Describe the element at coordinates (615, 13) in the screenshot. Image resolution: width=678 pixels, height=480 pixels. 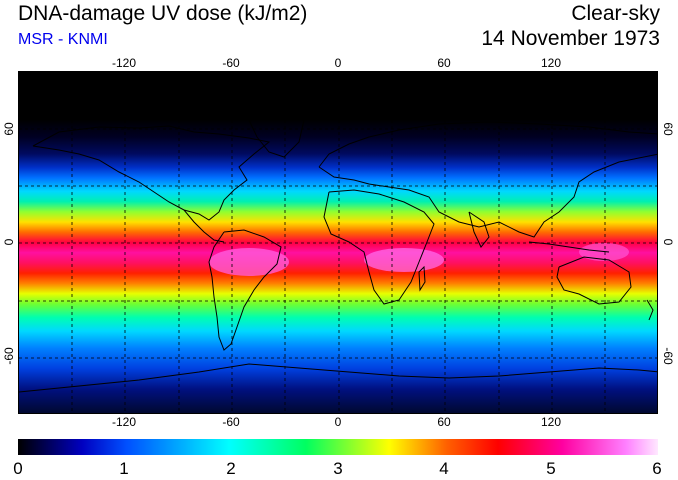
I see `sky-condition-label: Clear-sky` at that location.